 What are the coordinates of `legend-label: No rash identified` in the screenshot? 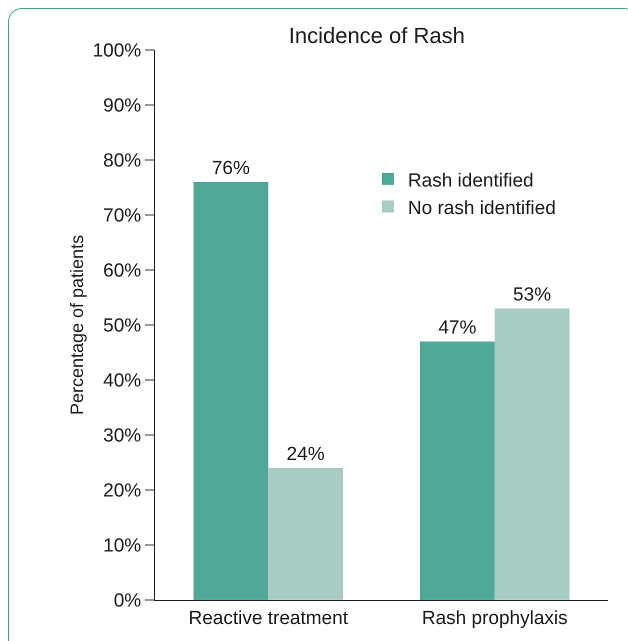 It's located at (482, 208).